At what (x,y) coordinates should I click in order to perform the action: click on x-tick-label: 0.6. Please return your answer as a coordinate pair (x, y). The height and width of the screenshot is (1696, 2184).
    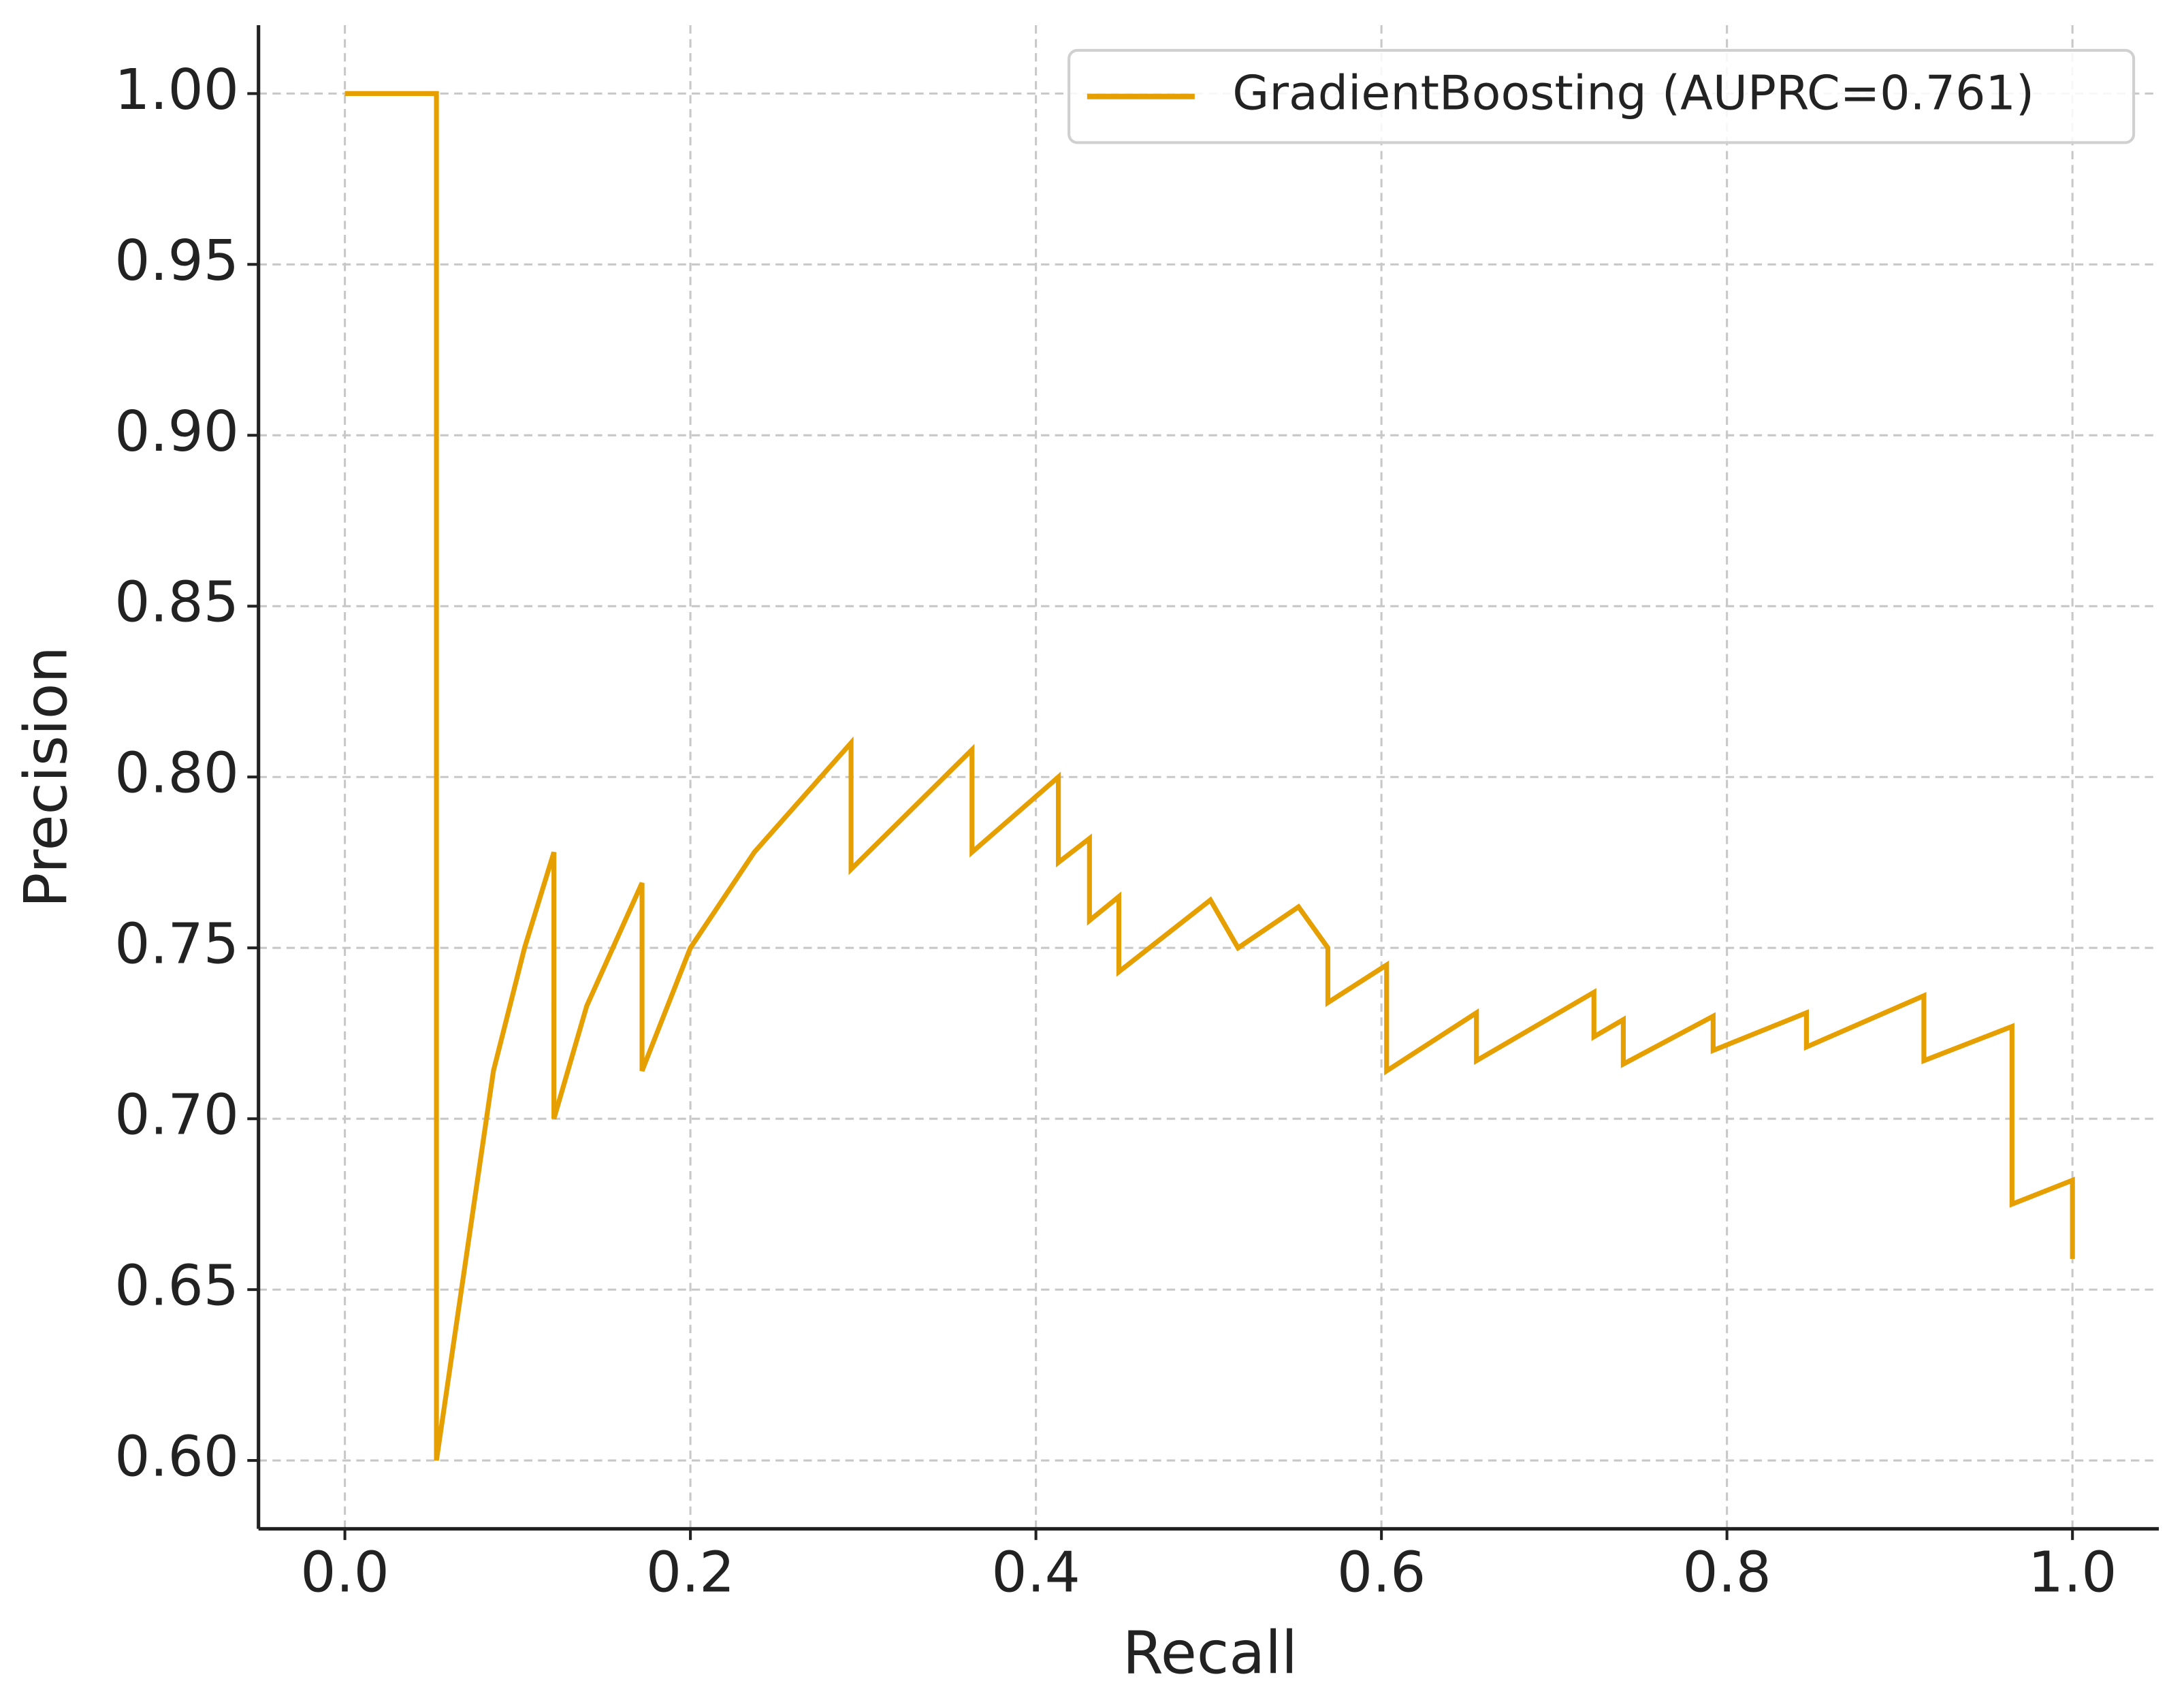
    Looking at the image, I should click on (1382, 1573).